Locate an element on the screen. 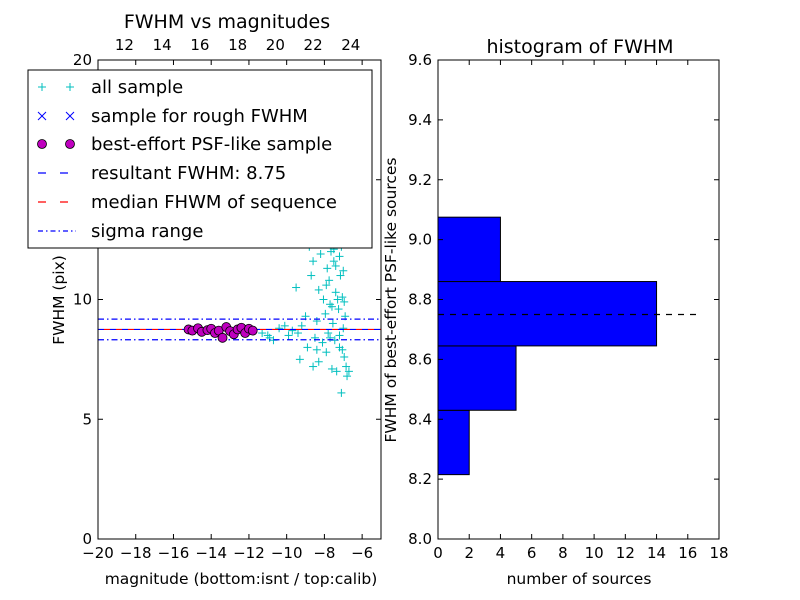  legend-plus-right is located at coordinates (70, 87).